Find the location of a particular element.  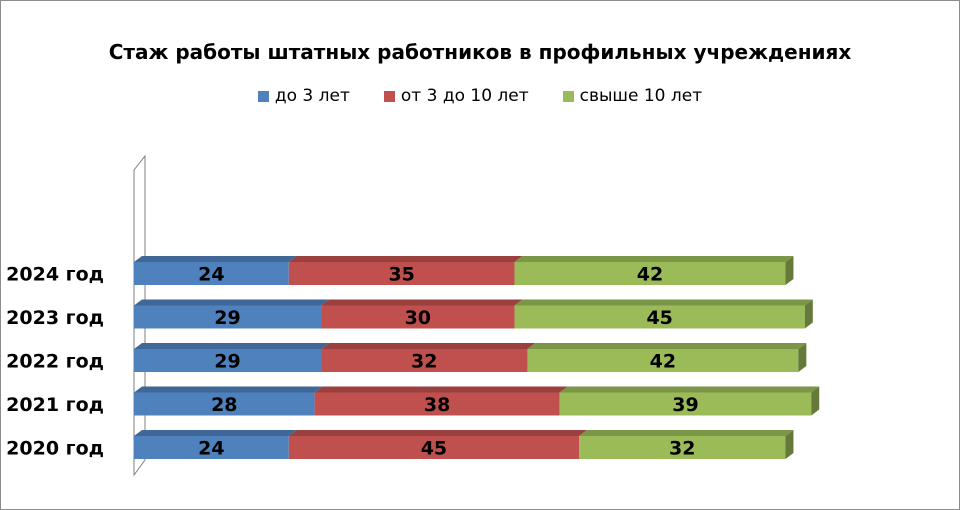

legend-item-series-1: до 3 лет is located at coordinates (303, 96).